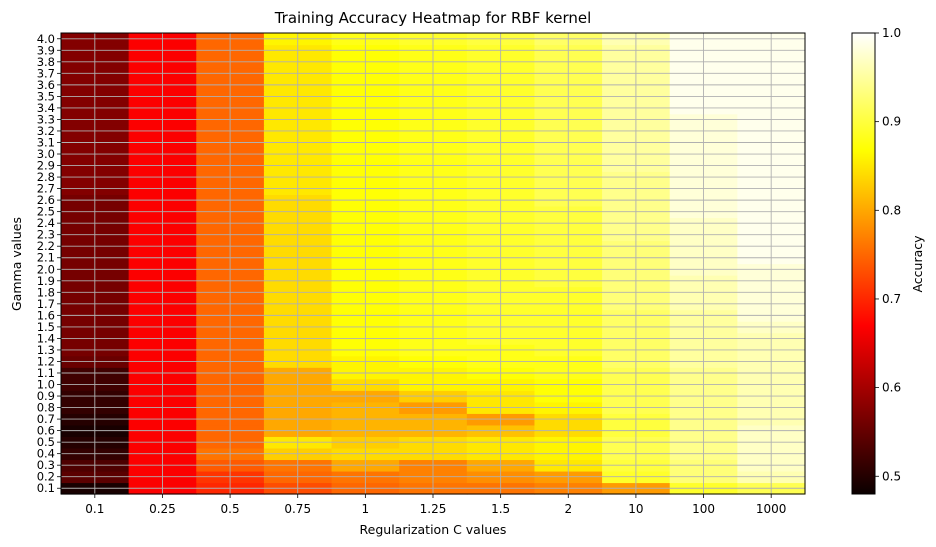 This screenshot has width=936, height=547. What do you see at coordinates (433, 529) in the screenshot?
I see `x-axis-label: Regularization C values` at bounding box center [433, 529].